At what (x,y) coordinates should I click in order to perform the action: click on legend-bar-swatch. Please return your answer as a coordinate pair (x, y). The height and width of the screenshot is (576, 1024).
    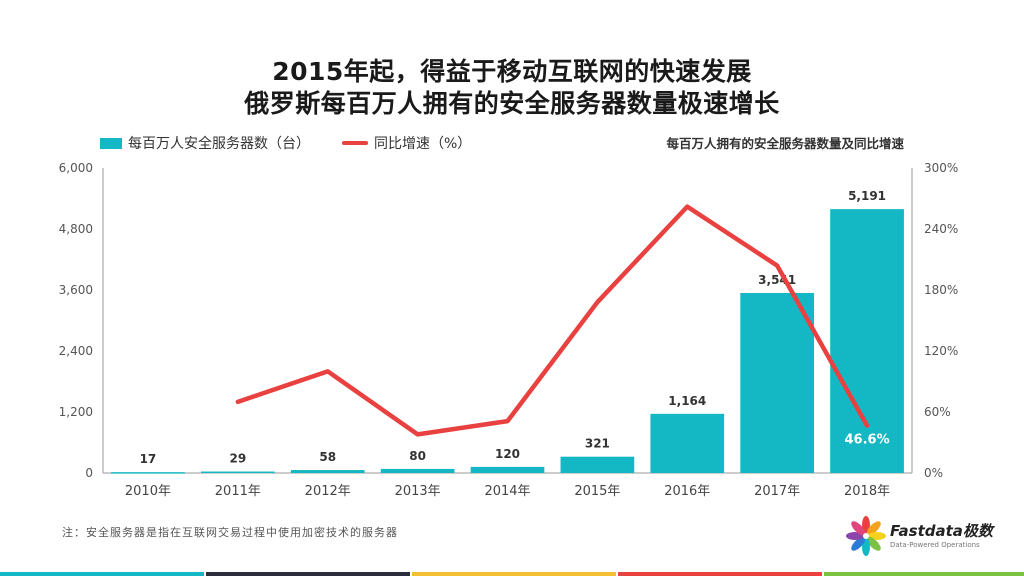
    Looking at the image, I should click on (111, 143).